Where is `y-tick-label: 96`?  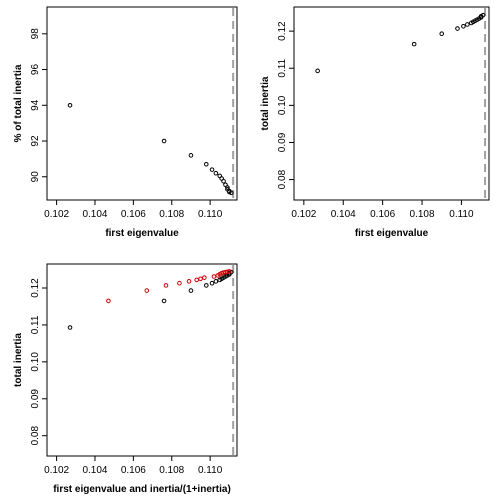
y-tick-label: 96 is located at coordinates (35, 70).